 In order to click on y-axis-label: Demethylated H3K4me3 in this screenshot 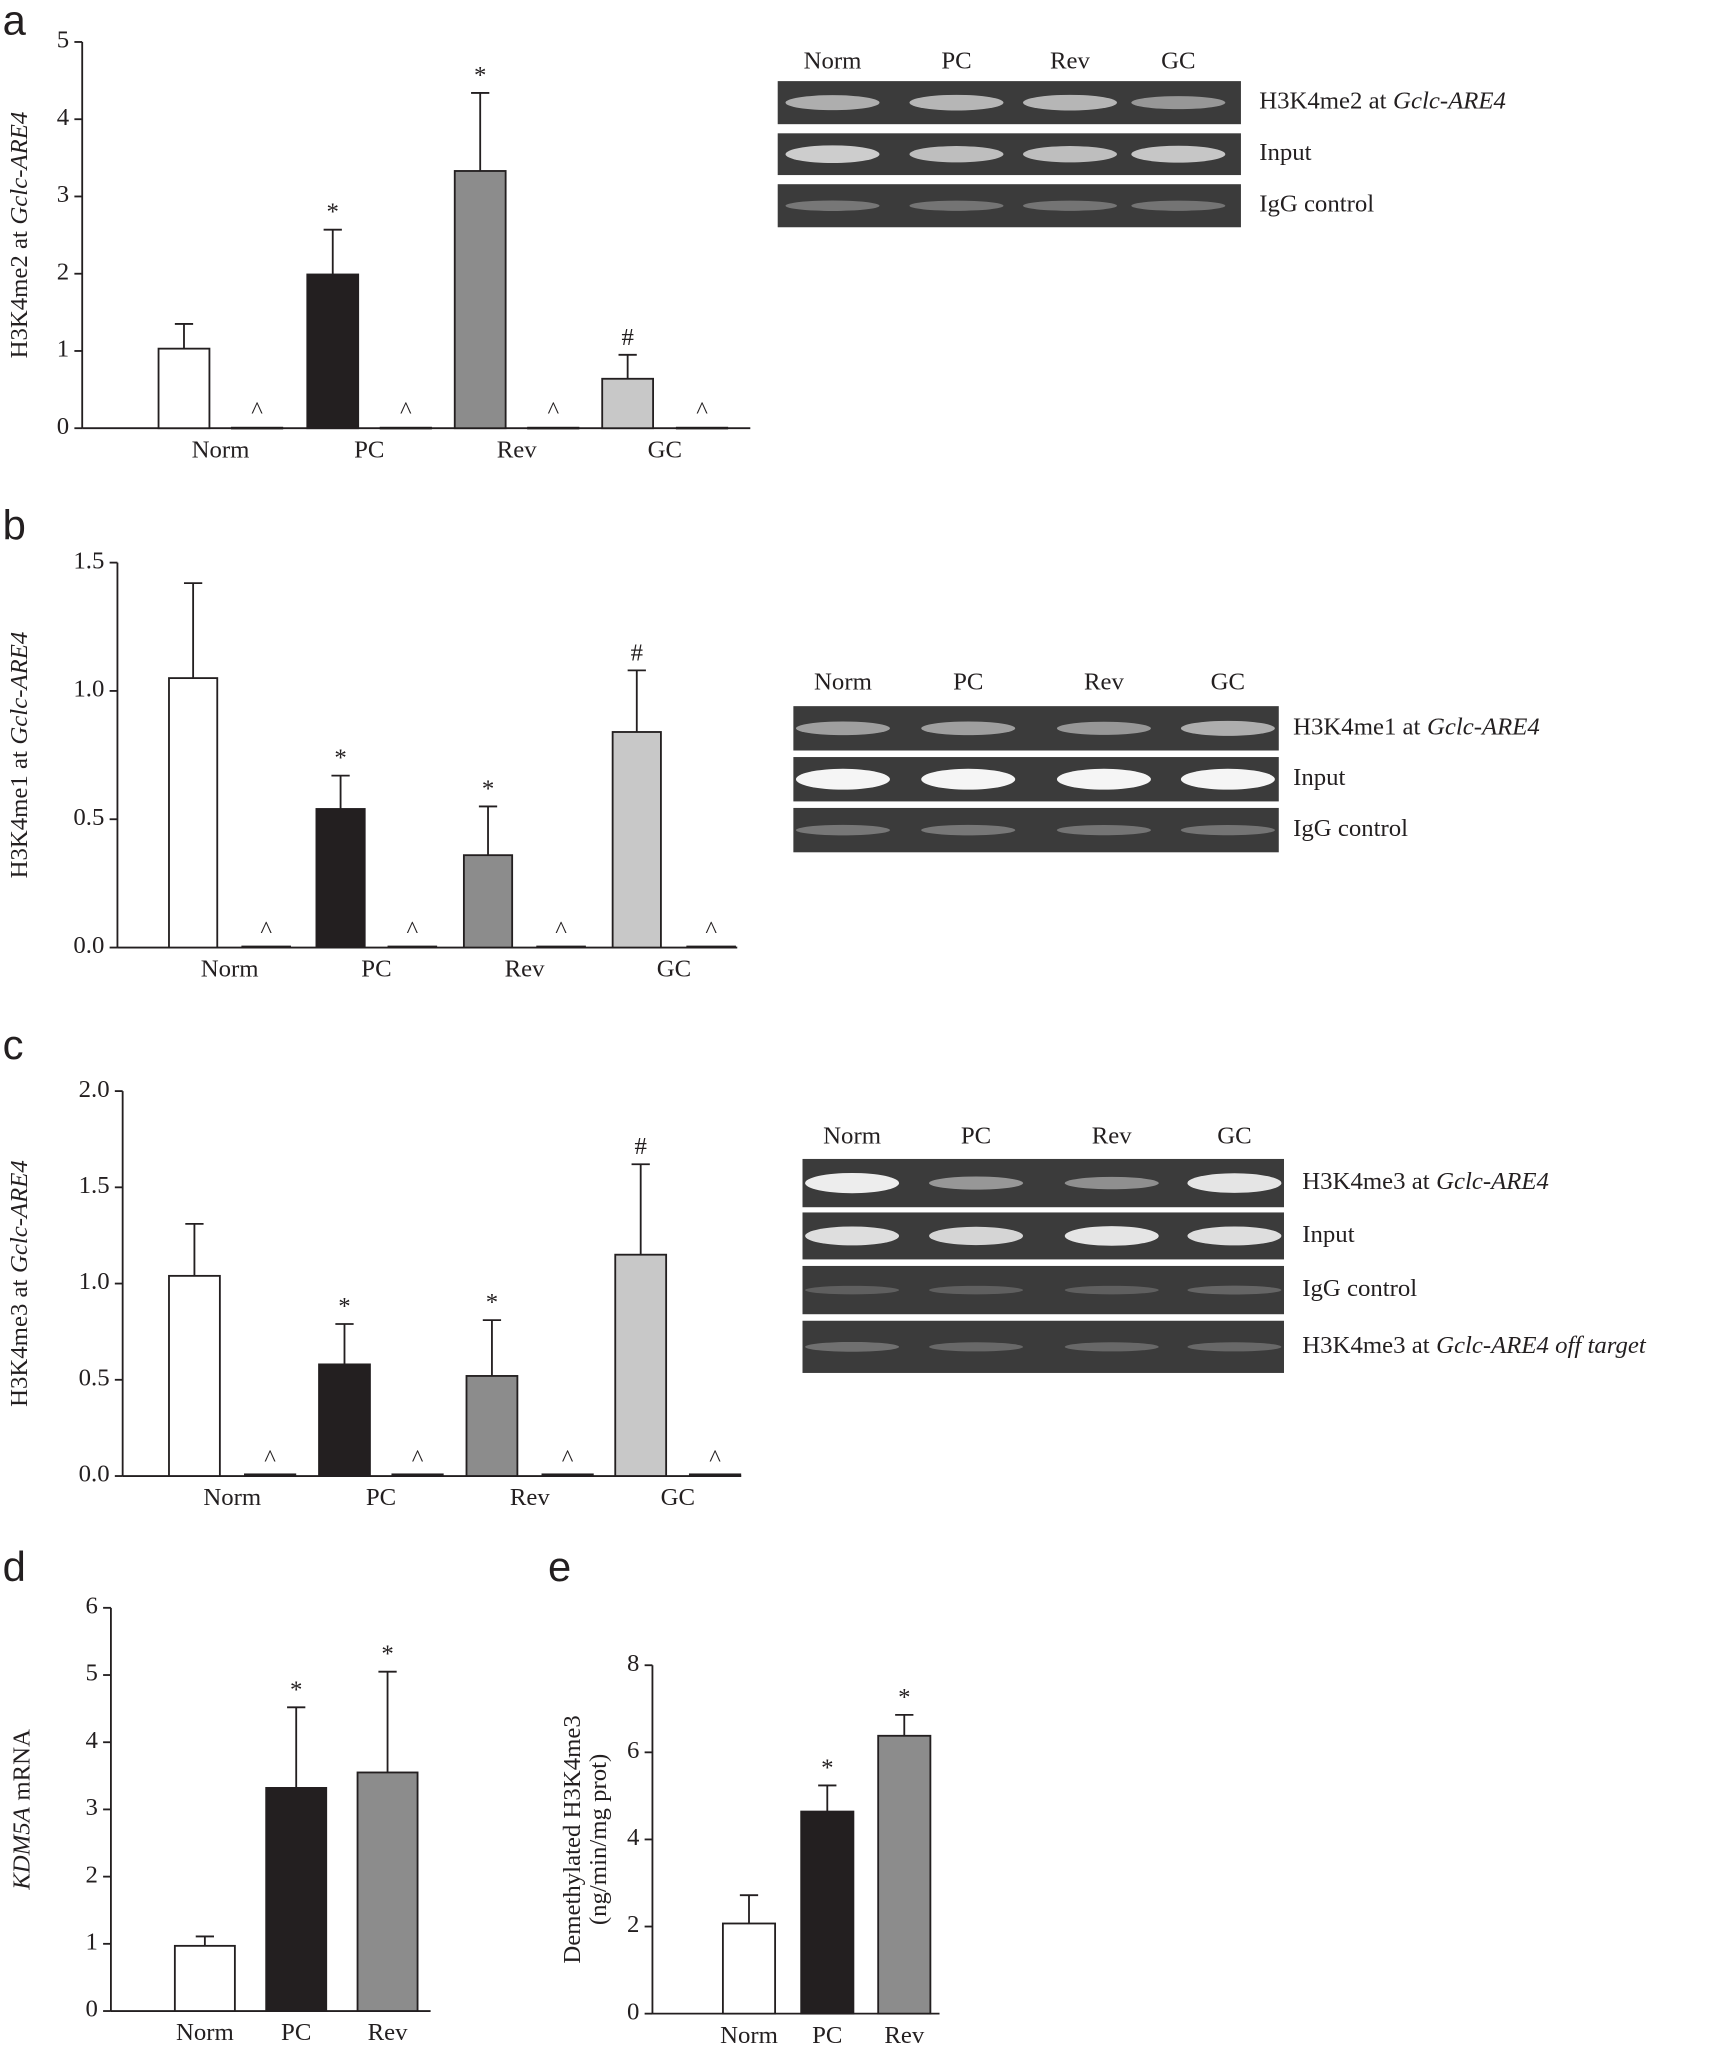, I will do `click(572, 1839)`.